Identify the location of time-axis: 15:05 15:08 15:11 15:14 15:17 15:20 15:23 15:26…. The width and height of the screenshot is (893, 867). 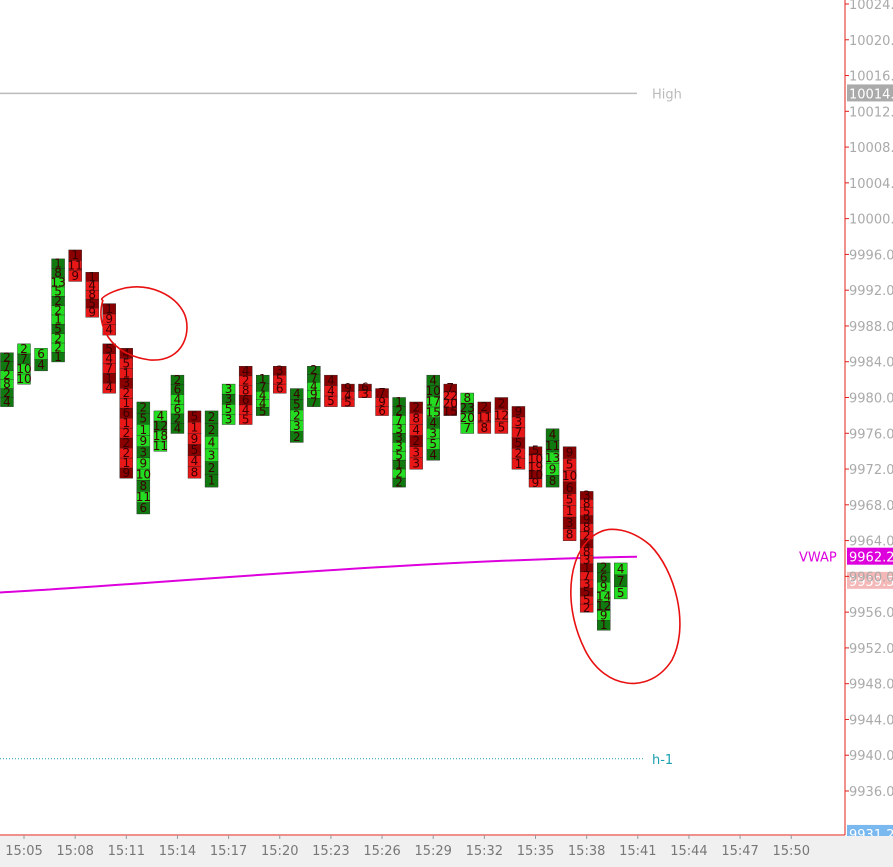
(407, 847).